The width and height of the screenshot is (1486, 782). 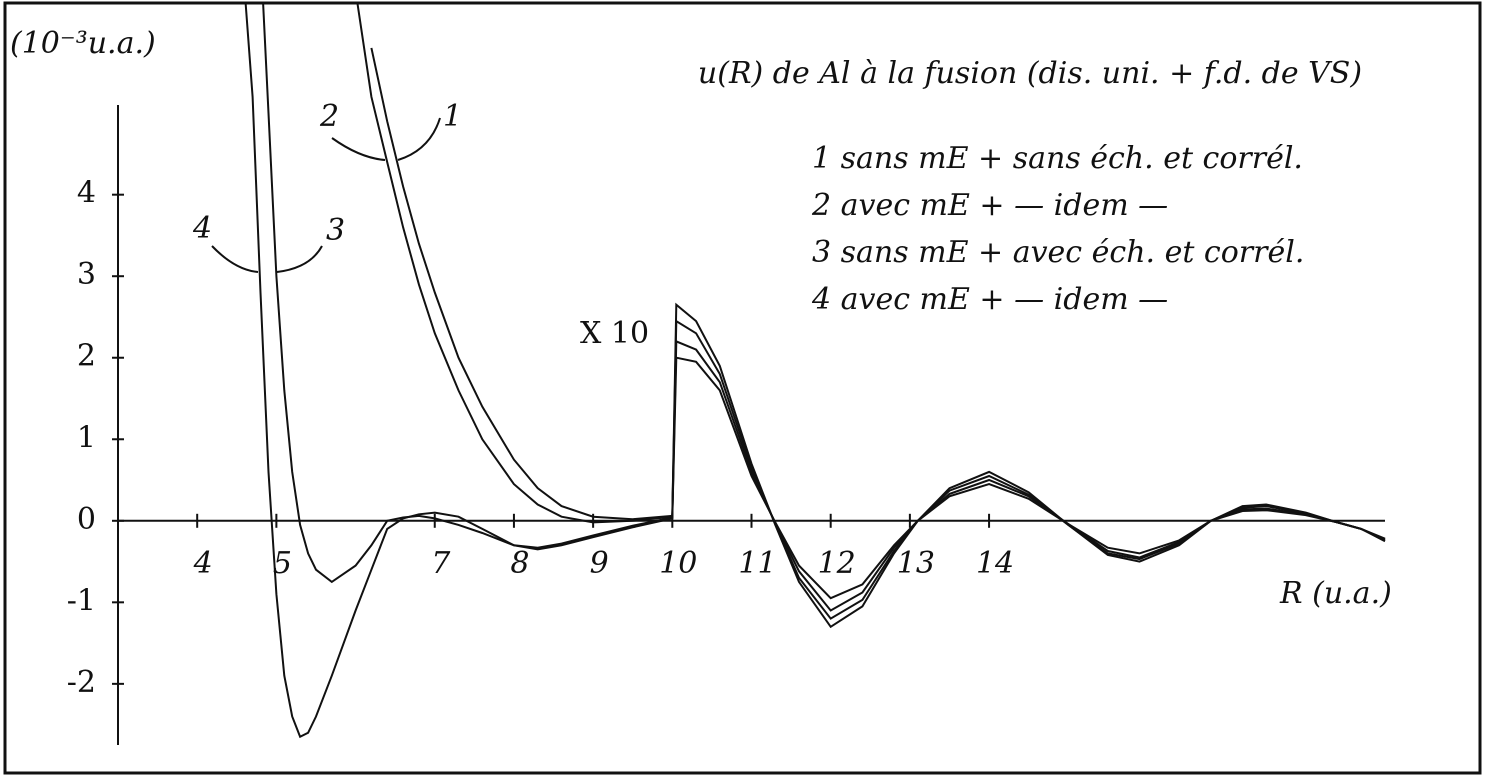 I want to click on curve-label: 4, so click(x=202, y=228).